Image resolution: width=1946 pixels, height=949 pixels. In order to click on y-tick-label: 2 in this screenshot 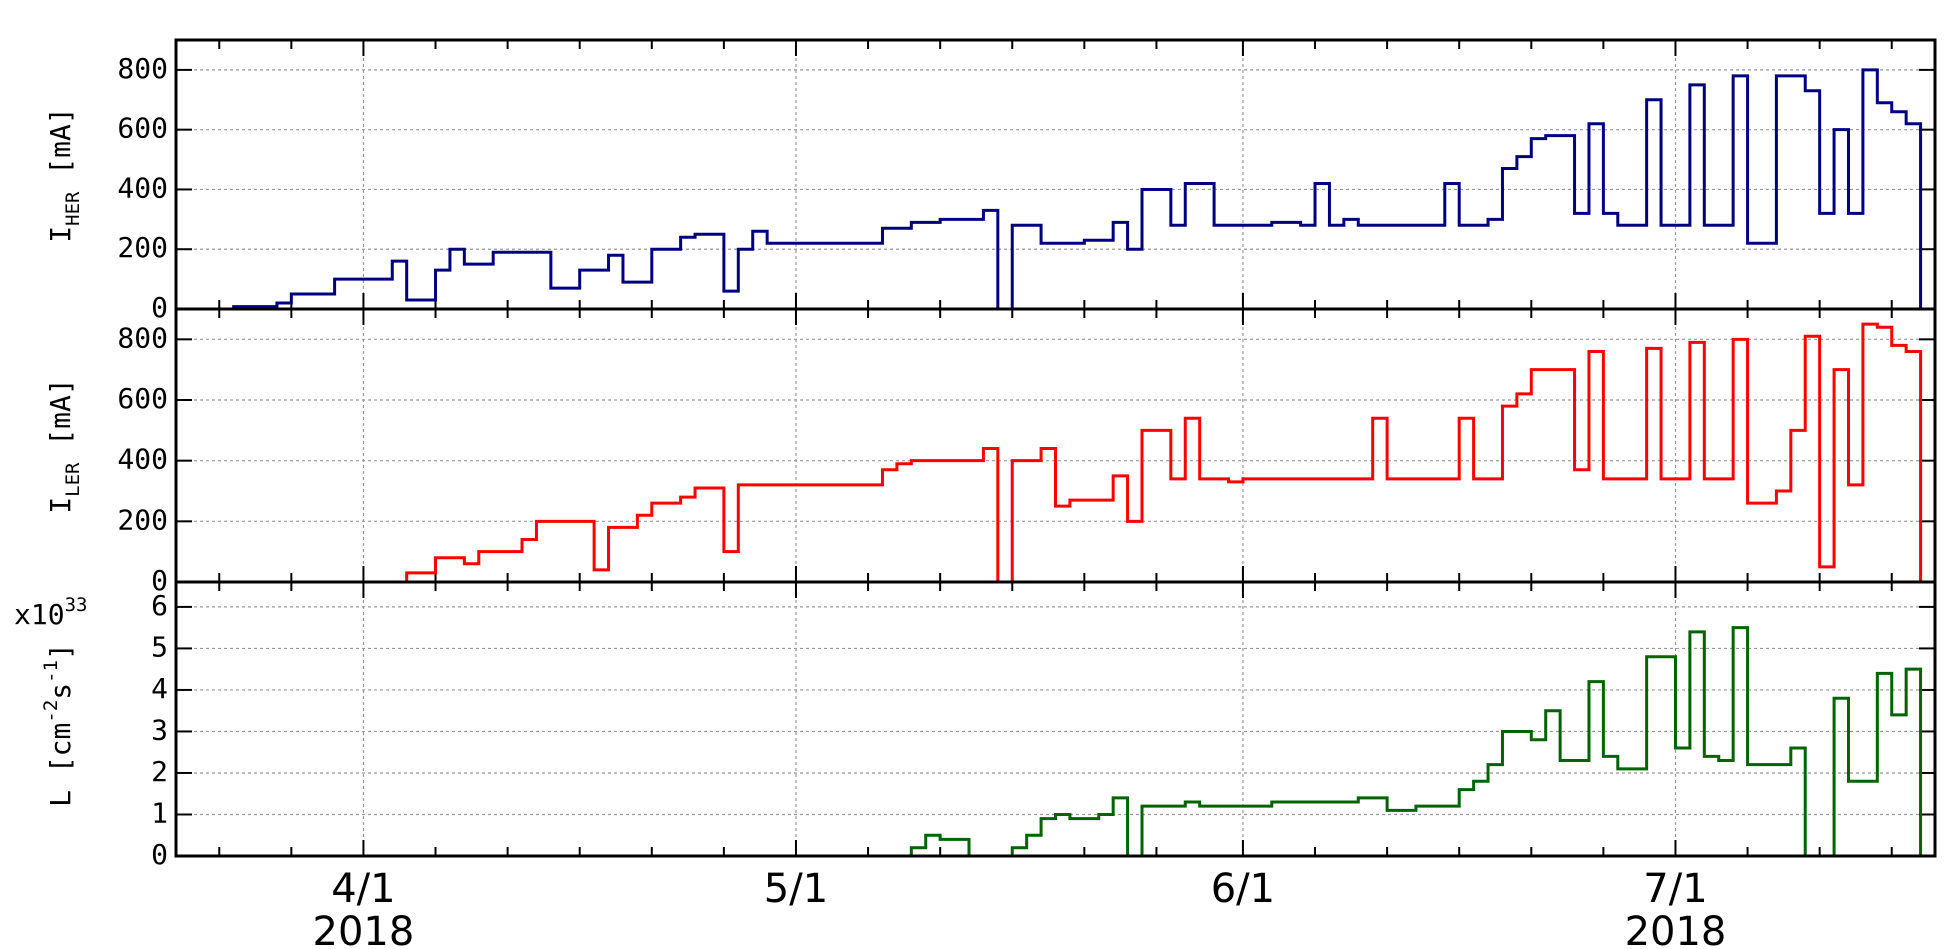, I will do `click(159, 771)`.